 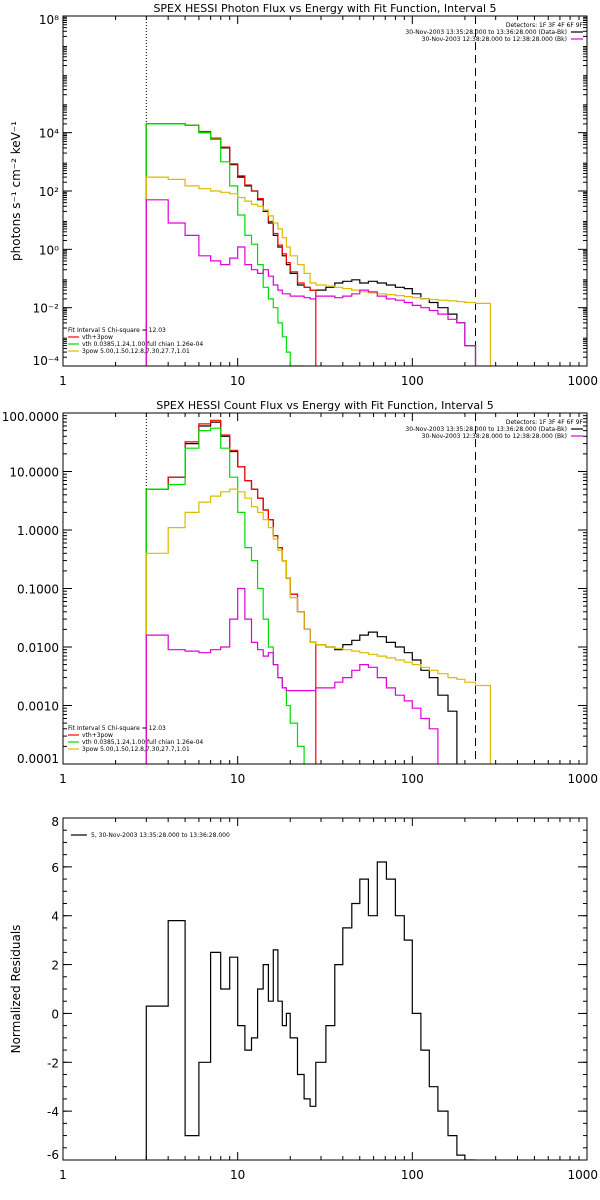 I want to click on y-axis-label: photons s⁻¹ cm⁻² keV⁻¹, so click(x=16, y=191).